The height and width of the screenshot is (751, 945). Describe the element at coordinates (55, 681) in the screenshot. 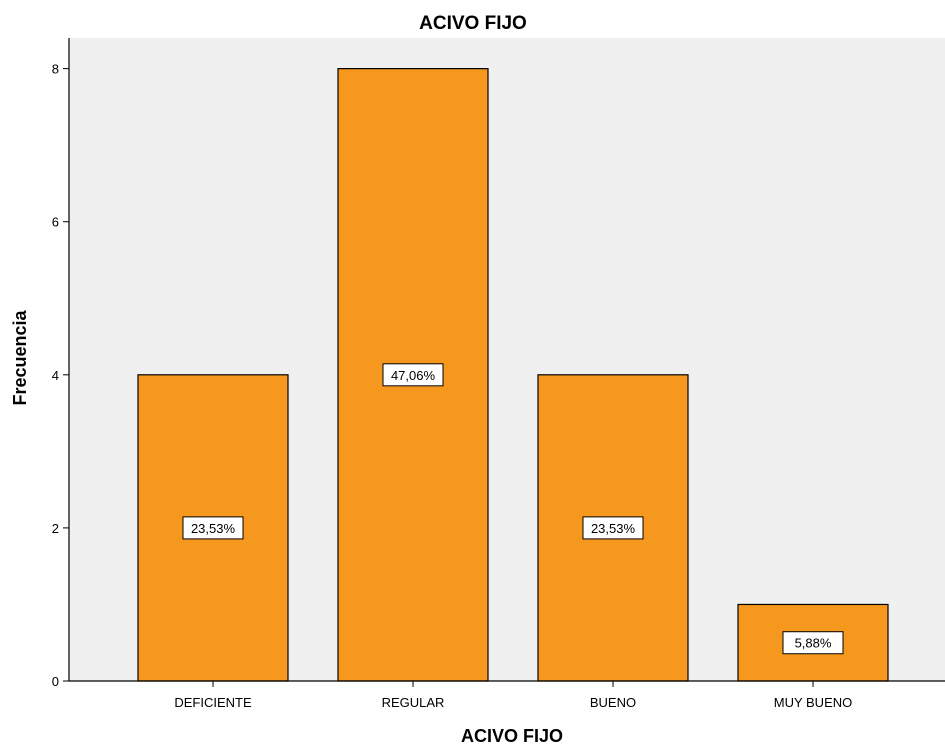

I see `y-tick-label: 0` at that location.